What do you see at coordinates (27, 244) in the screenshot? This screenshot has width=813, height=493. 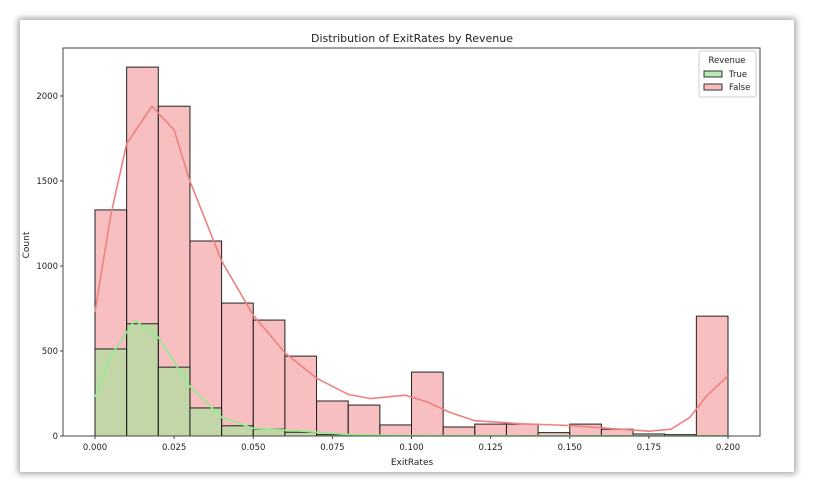 I see `y-axis-label: Count` at bounding box center [27, 244].